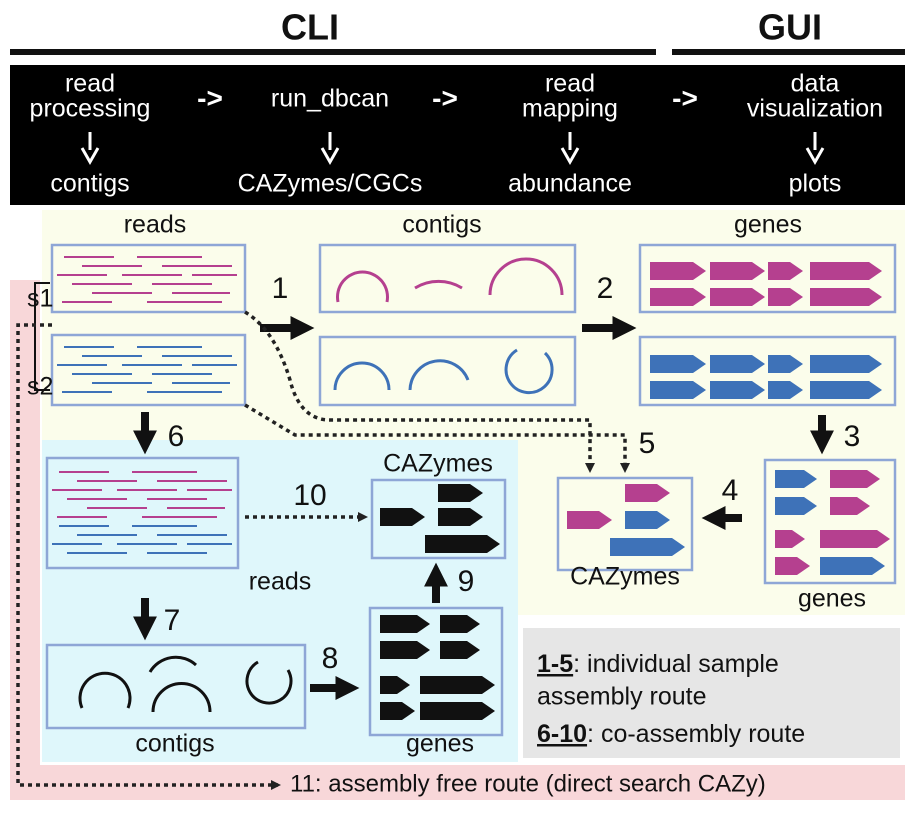 The width and height of the screenshot is (914, 816). I want to click on contigs-label: contigs, so click(441, 225).